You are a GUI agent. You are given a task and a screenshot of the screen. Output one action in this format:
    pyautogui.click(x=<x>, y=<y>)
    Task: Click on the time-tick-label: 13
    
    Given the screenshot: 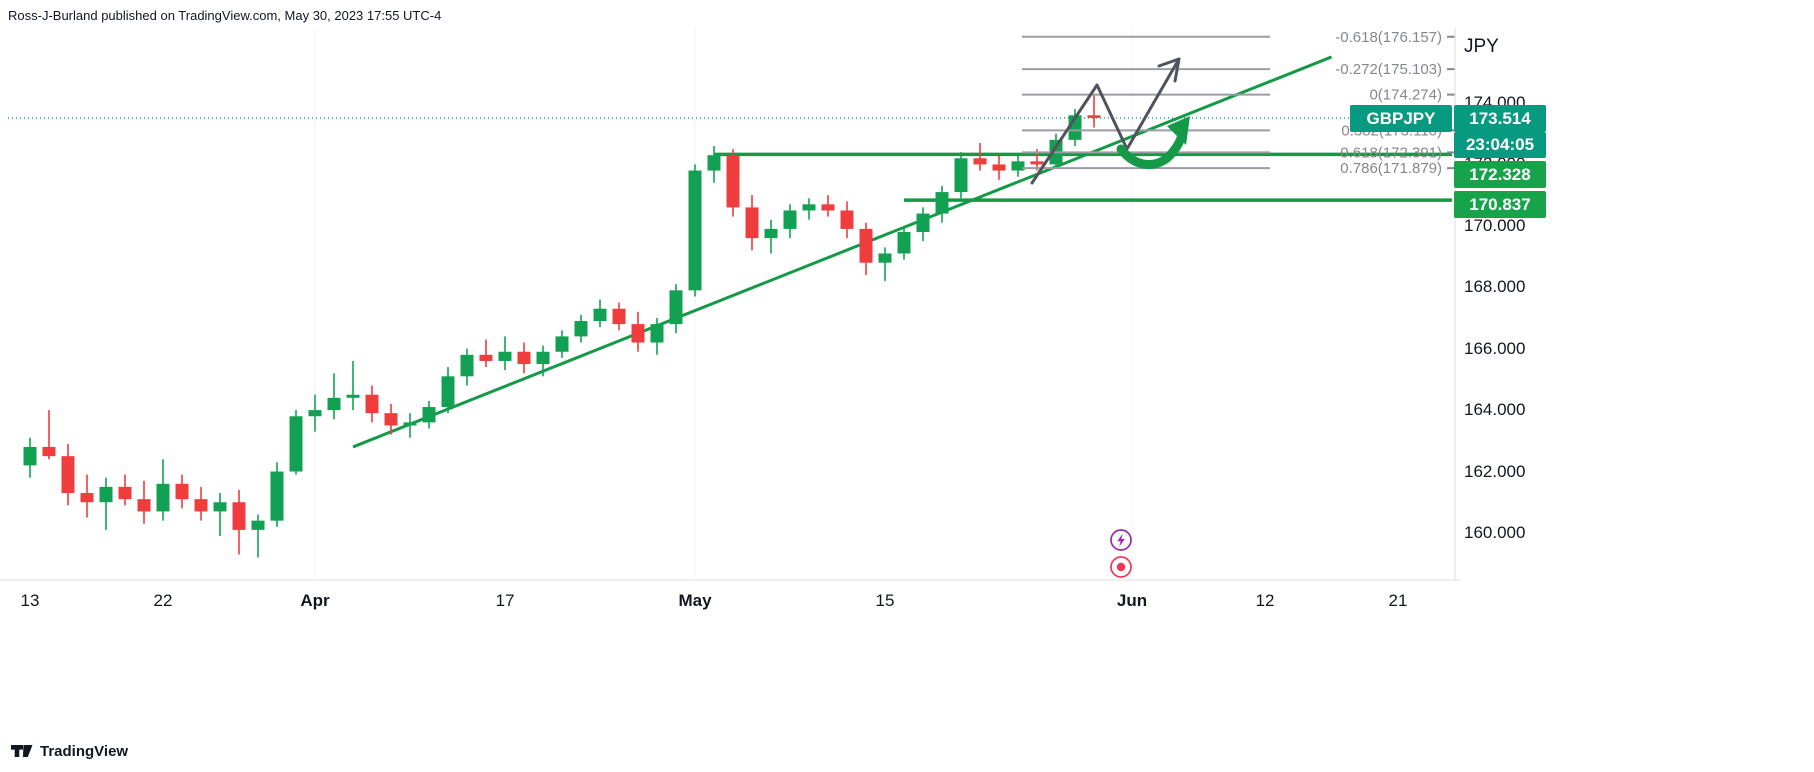 What is the action you would take?
    pyautogui.click(x=30, y=600)
    